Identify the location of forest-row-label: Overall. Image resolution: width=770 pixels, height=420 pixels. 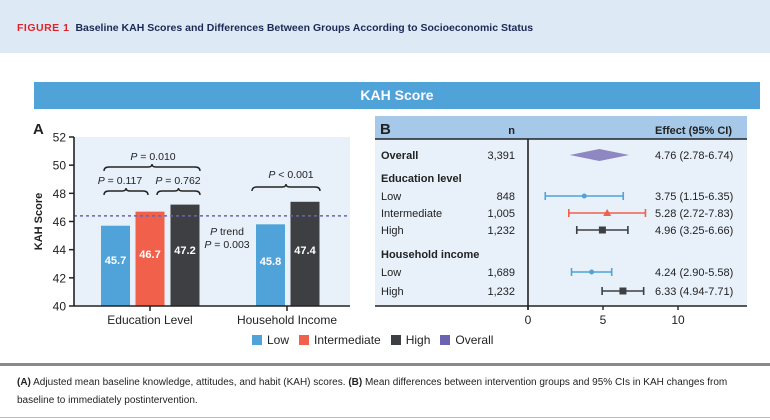
(399, 156).